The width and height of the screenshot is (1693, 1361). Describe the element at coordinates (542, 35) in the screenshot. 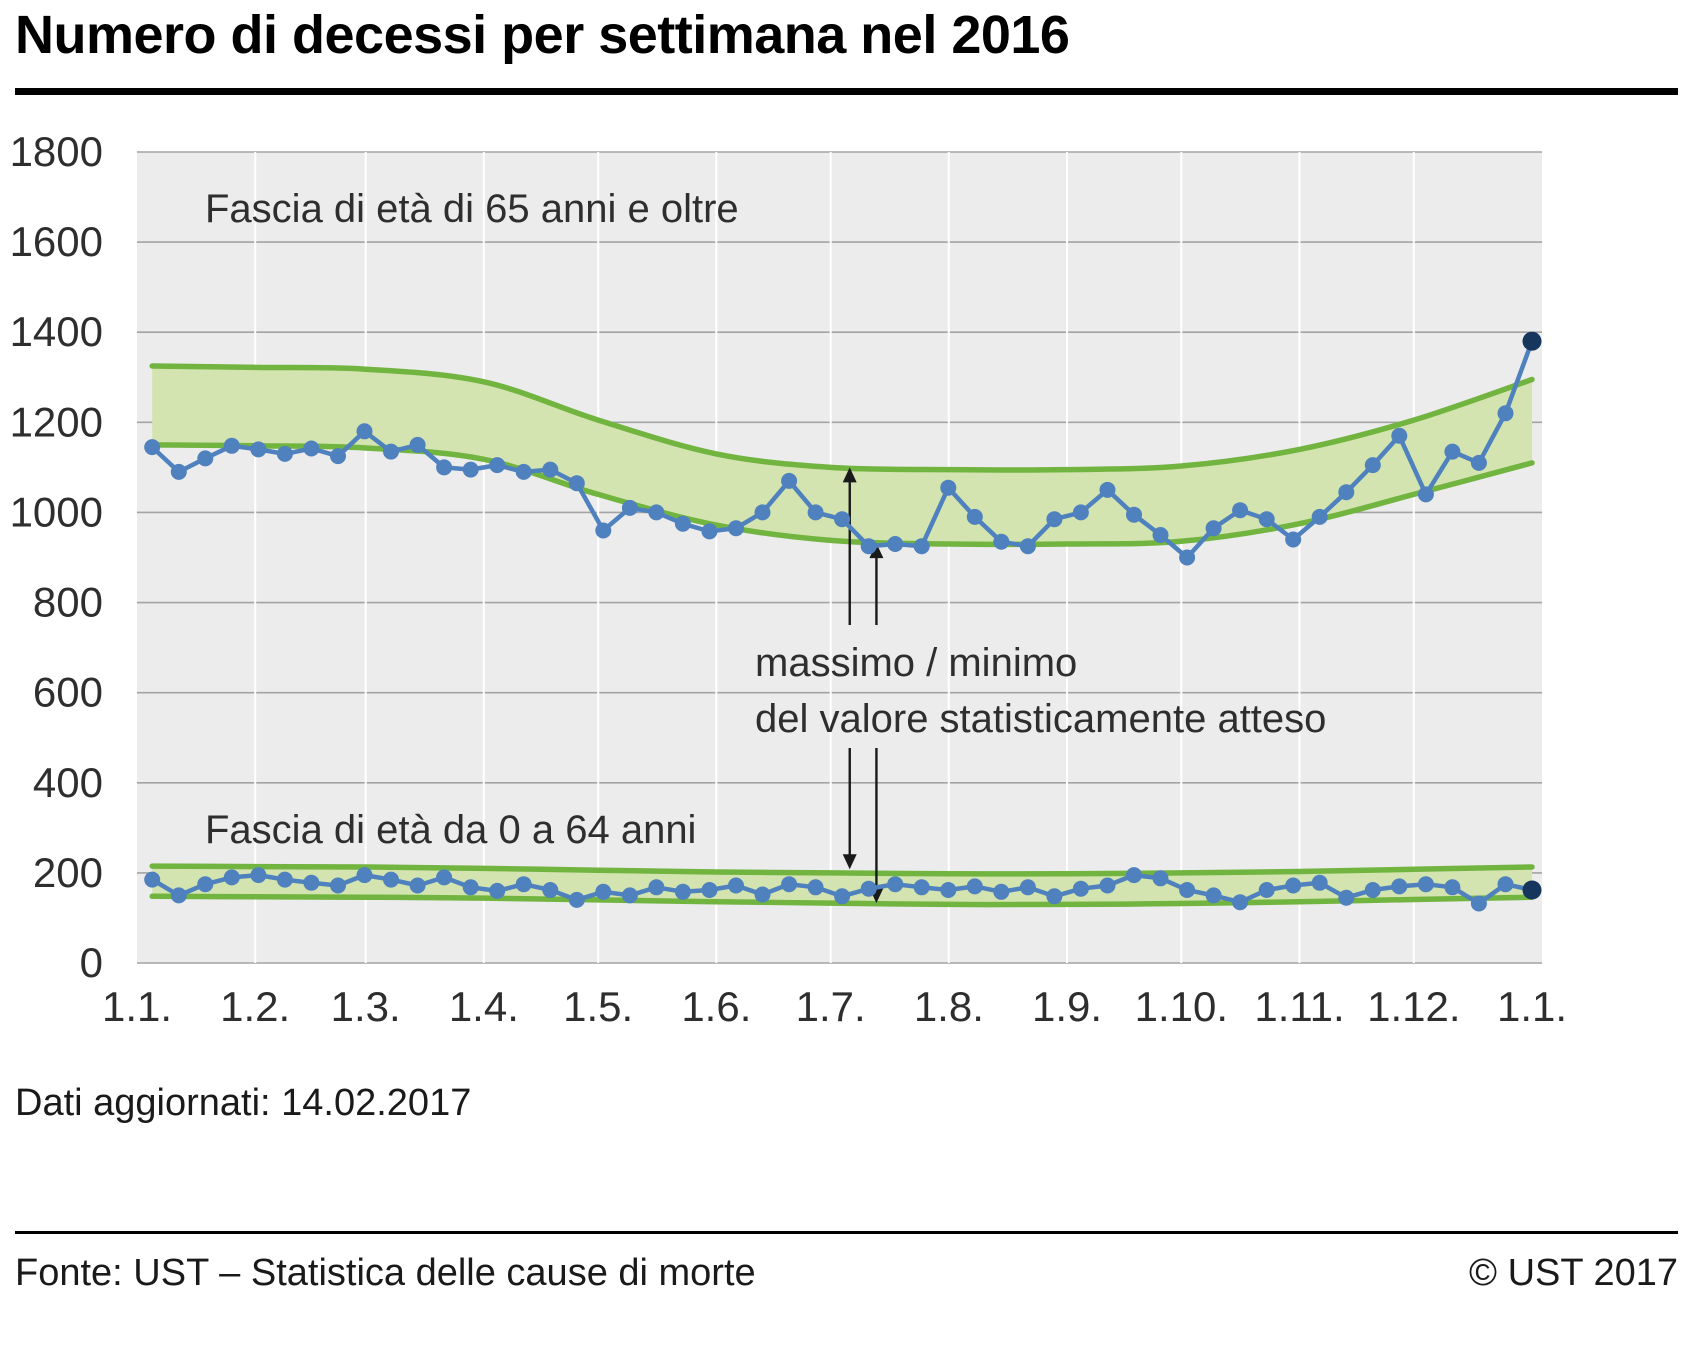

I see `page-title: Numero di decessi per settimana nel 2016` at that location.